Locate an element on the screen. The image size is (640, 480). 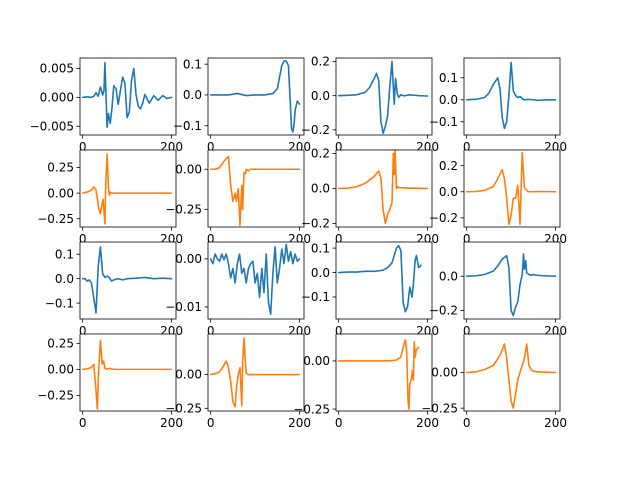
subplot-3-4: 0 200−0.20.0 is located at coordinates (498, 289).